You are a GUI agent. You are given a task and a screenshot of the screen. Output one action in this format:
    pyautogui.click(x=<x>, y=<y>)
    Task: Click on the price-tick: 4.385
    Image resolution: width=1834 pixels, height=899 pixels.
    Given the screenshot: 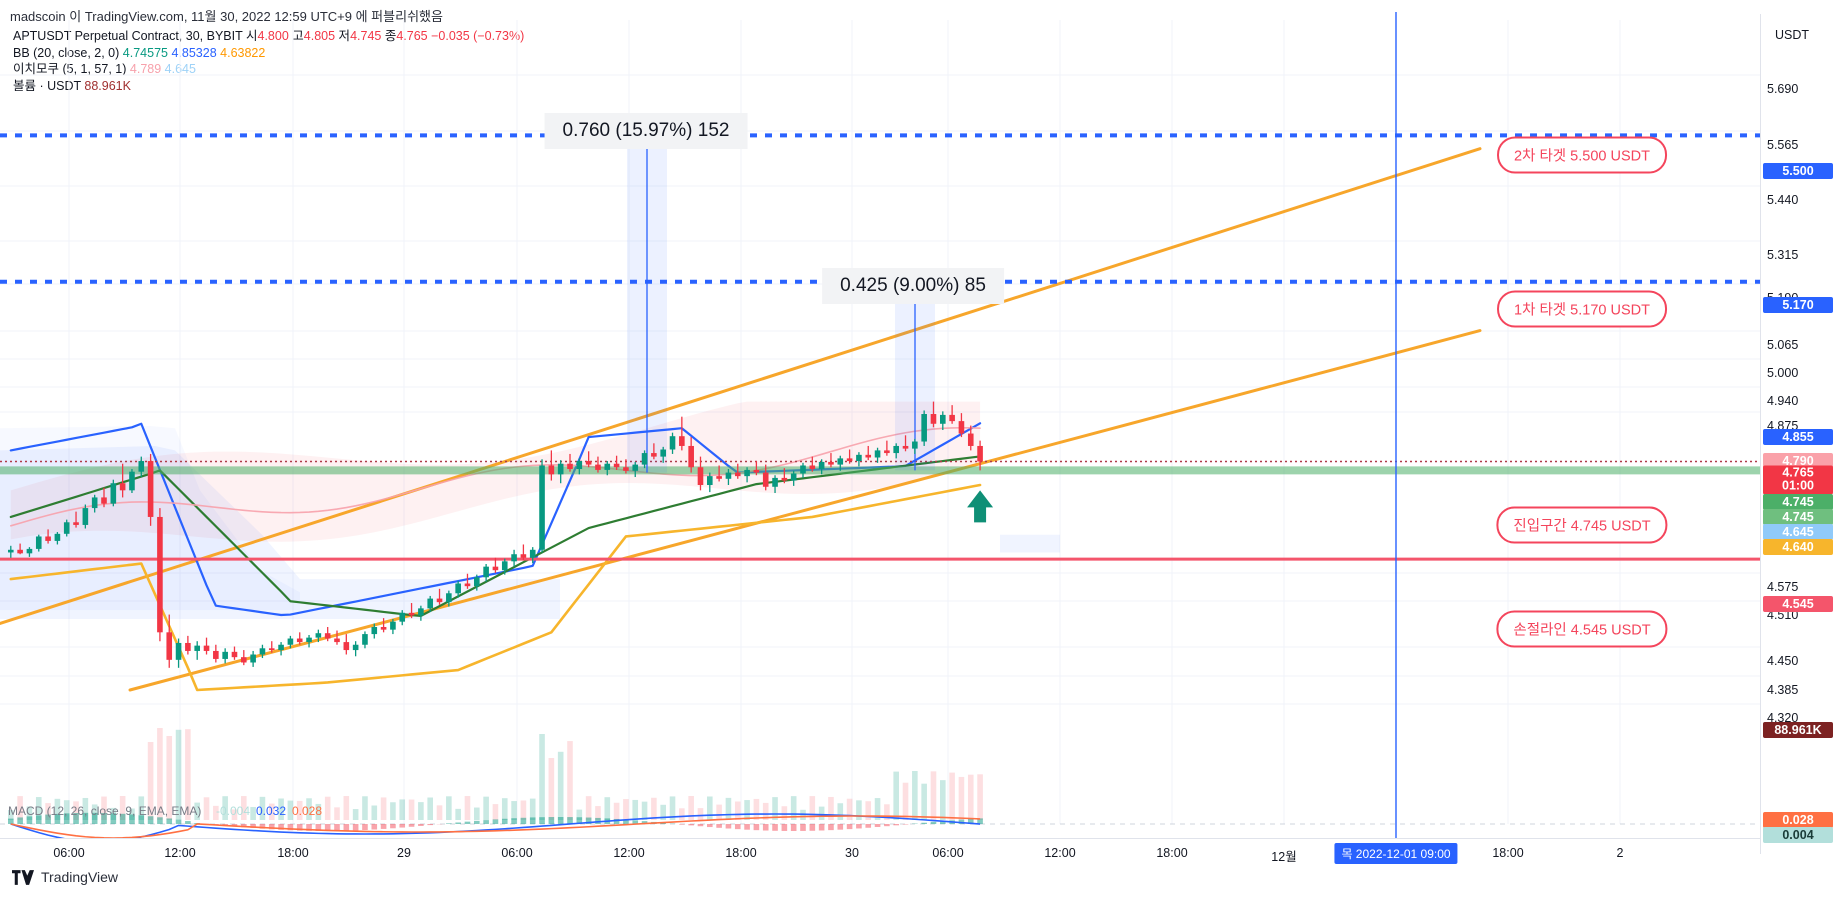 What is the action you would take?
    pyautogui.click(x=1783, y=690)
    